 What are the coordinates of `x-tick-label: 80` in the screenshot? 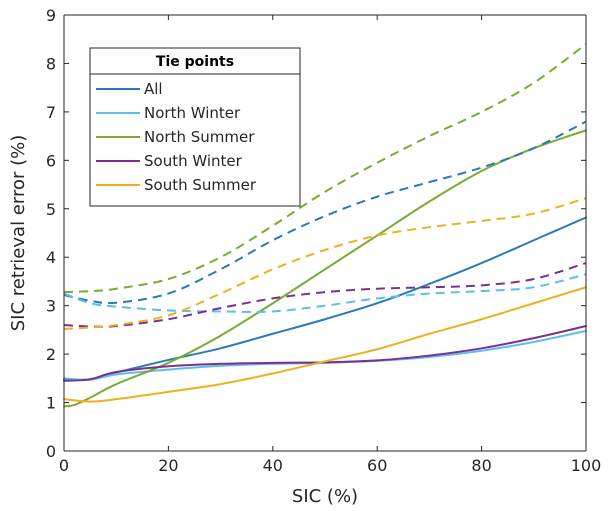 It's located at (481, 465).